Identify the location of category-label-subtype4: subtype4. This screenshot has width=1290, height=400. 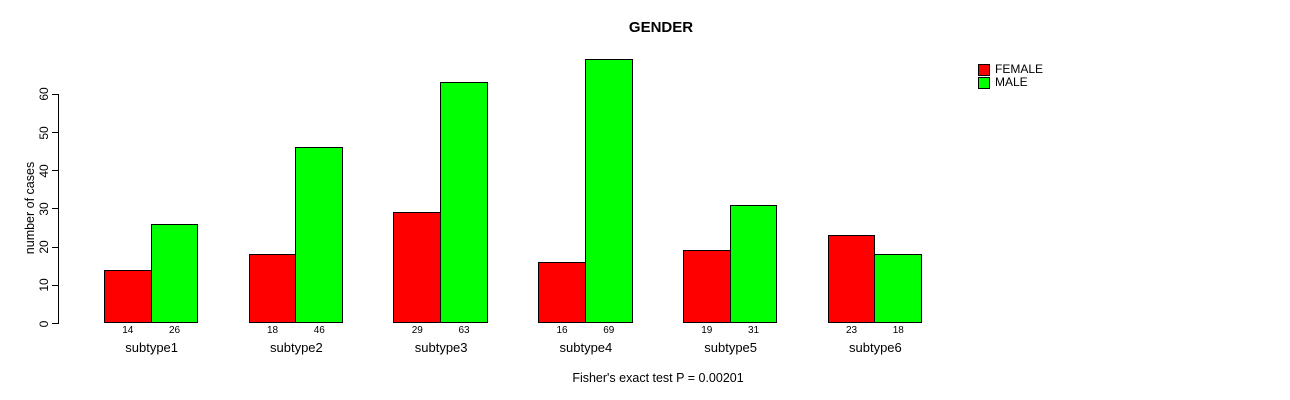
(586, 347).